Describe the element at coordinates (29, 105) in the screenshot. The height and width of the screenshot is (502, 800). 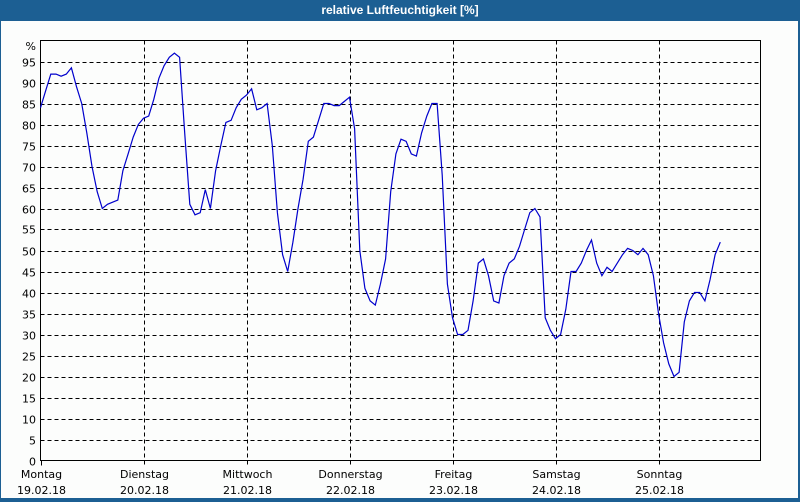
I see `y-tick-label: 85` at that location.